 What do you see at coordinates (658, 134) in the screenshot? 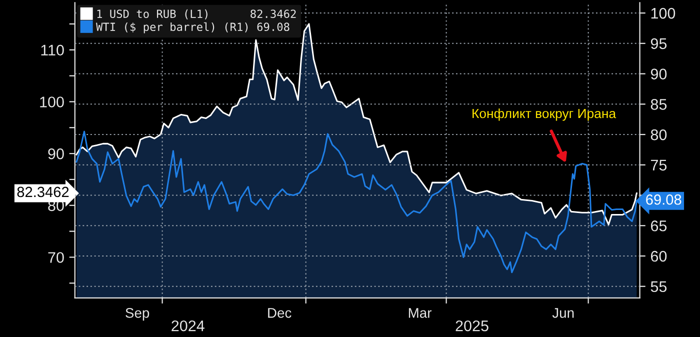
I see `y2-tick-label: 80` at bounding box center [658, 134].